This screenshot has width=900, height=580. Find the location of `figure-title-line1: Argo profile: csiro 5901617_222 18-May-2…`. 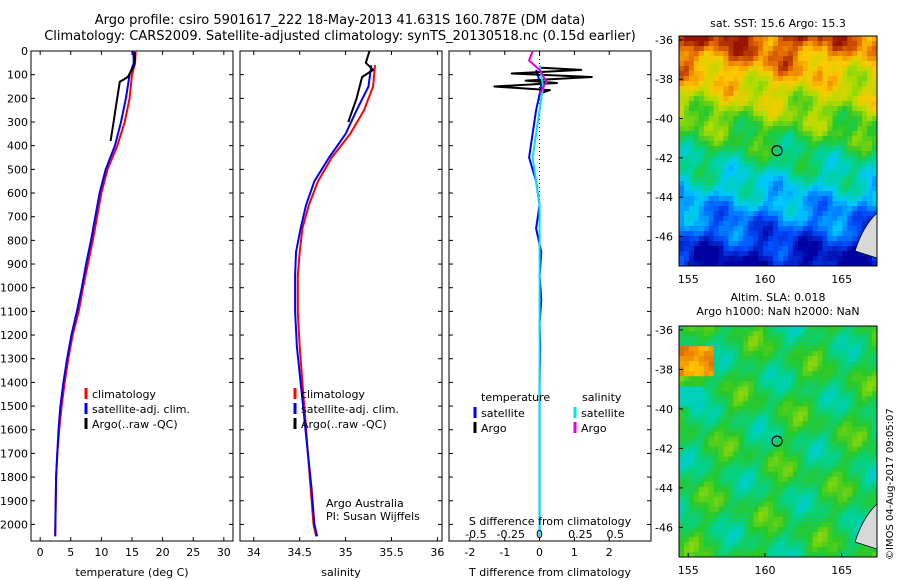

figure-title-line1: Argo profile: csiro 5901617_222 18-May-2… is located at coordinates (340, 20).